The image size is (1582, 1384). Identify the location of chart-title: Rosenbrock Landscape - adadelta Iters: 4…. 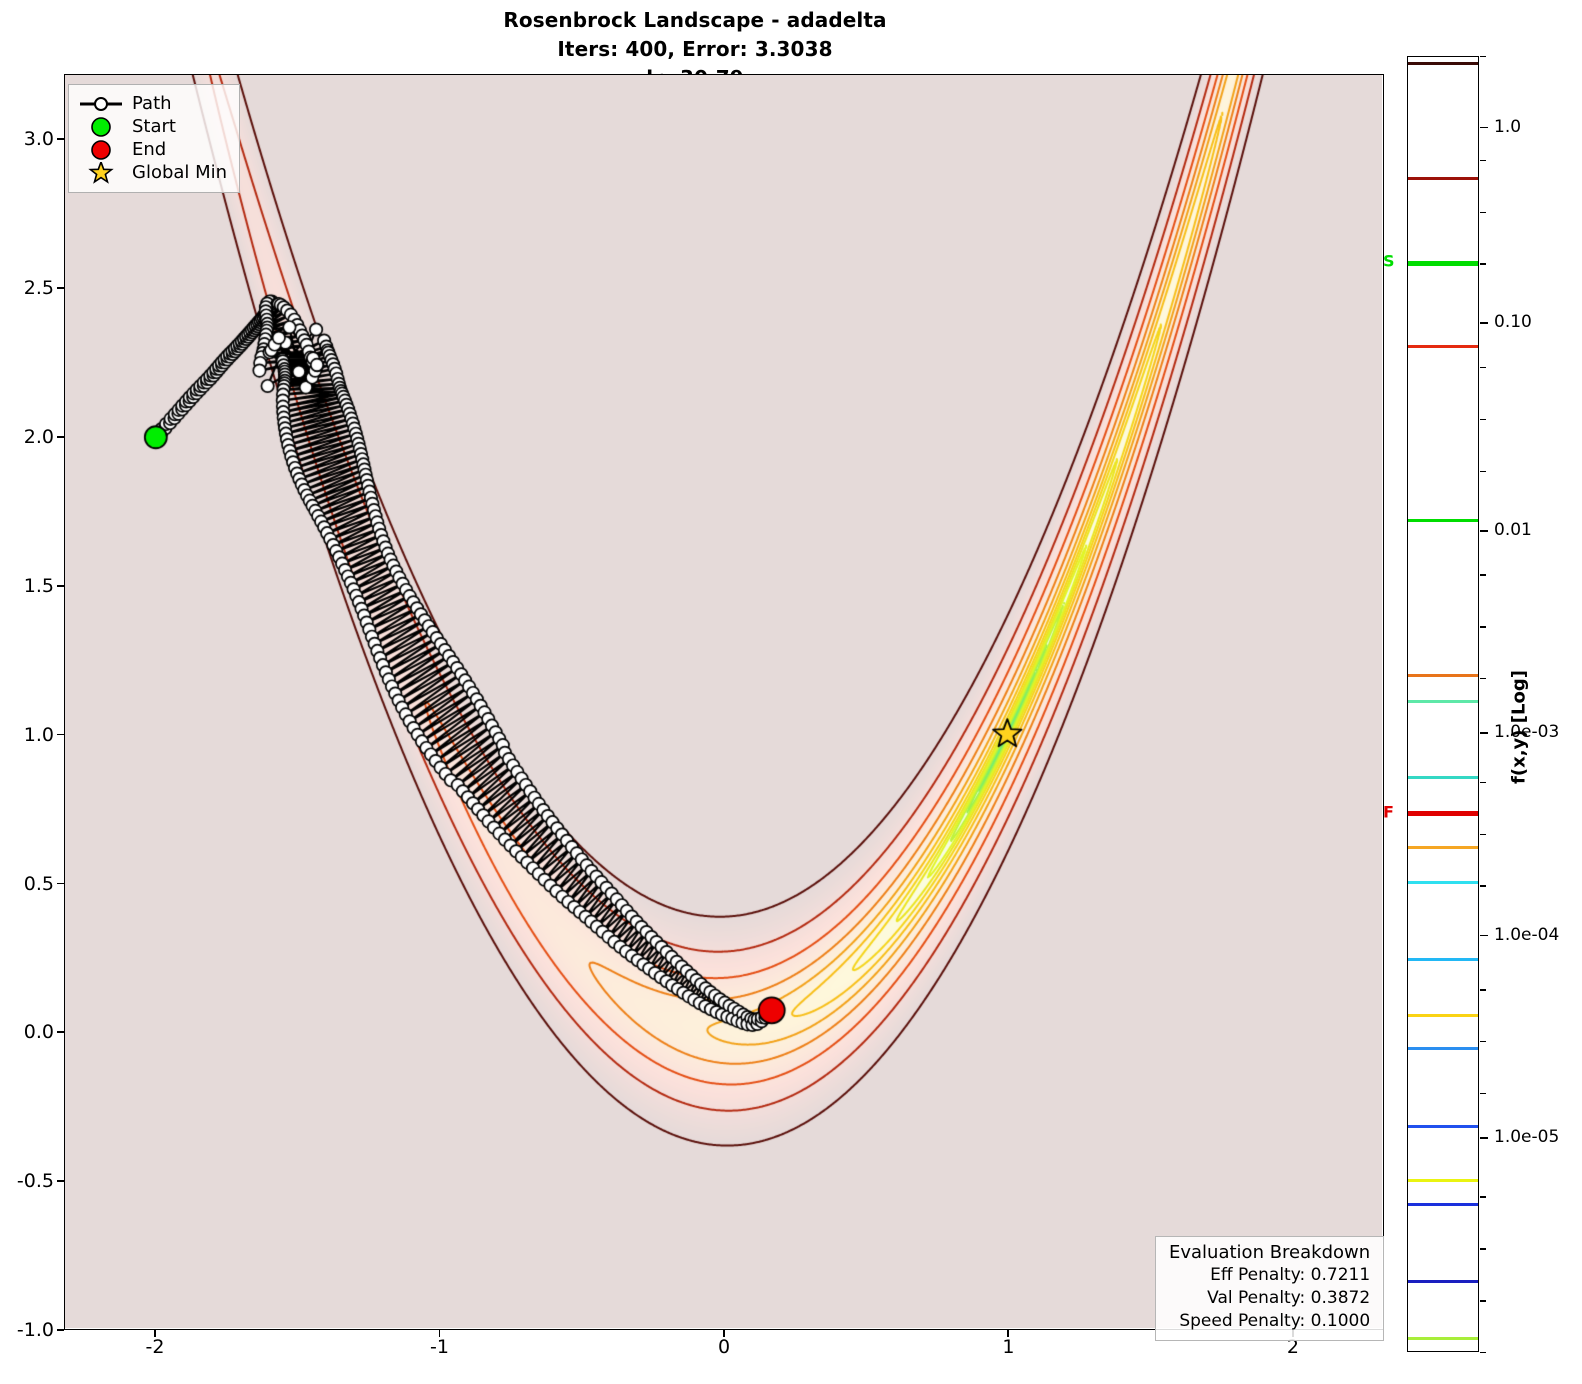
(695, 49).